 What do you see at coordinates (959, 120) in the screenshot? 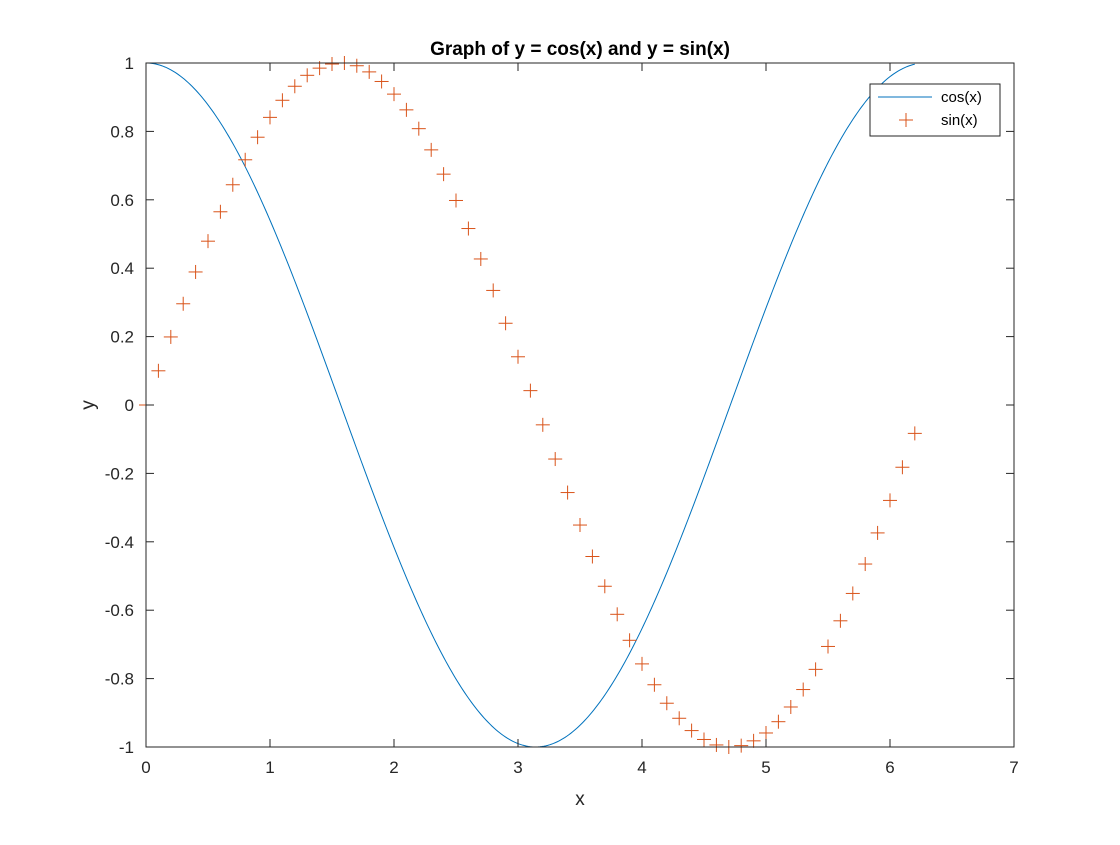
I see `legend-sin-label: sin(x)` at bounding box center [959, 120].